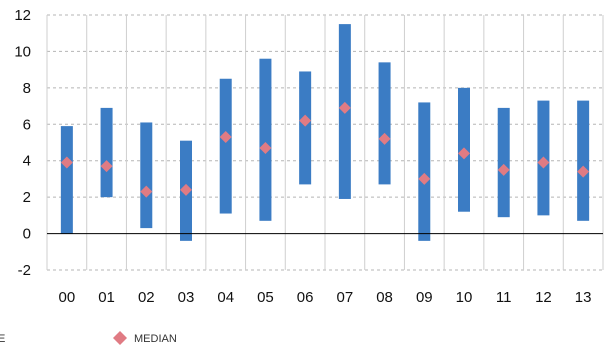  I want to click on x-tick-label: 11, so click(504, 297).